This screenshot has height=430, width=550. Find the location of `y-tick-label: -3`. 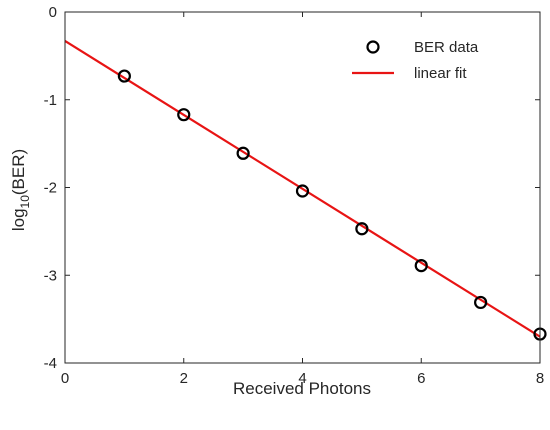

y-tick-label: -3 is located at coordinates (50, 275).